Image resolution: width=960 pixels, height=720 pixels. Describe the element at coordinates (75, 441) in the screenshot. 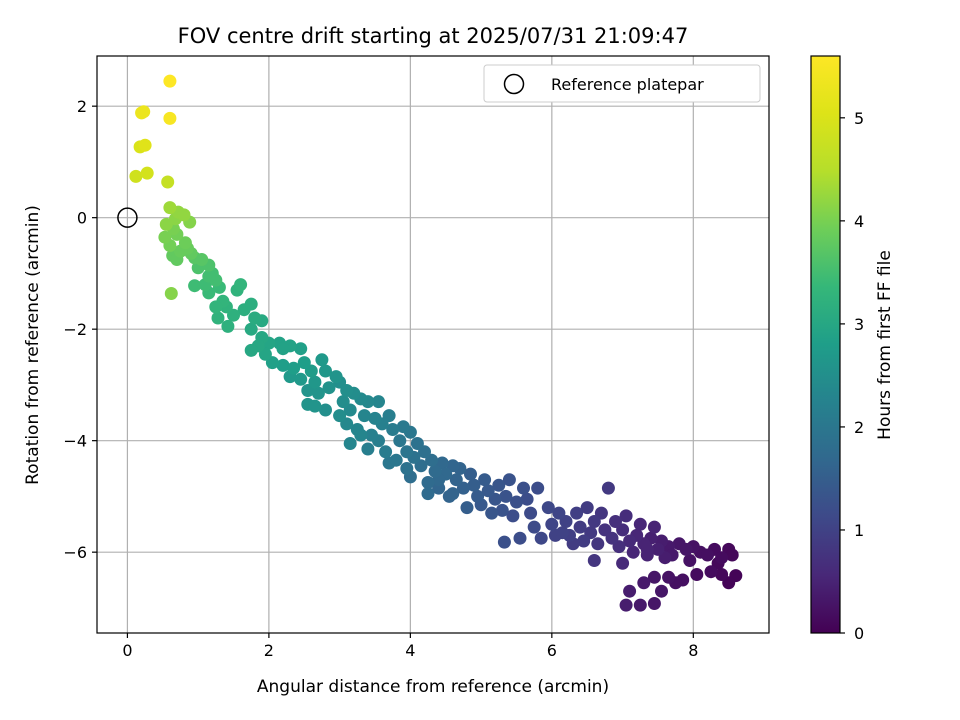

I see `y-tick-label: −4` at that location.